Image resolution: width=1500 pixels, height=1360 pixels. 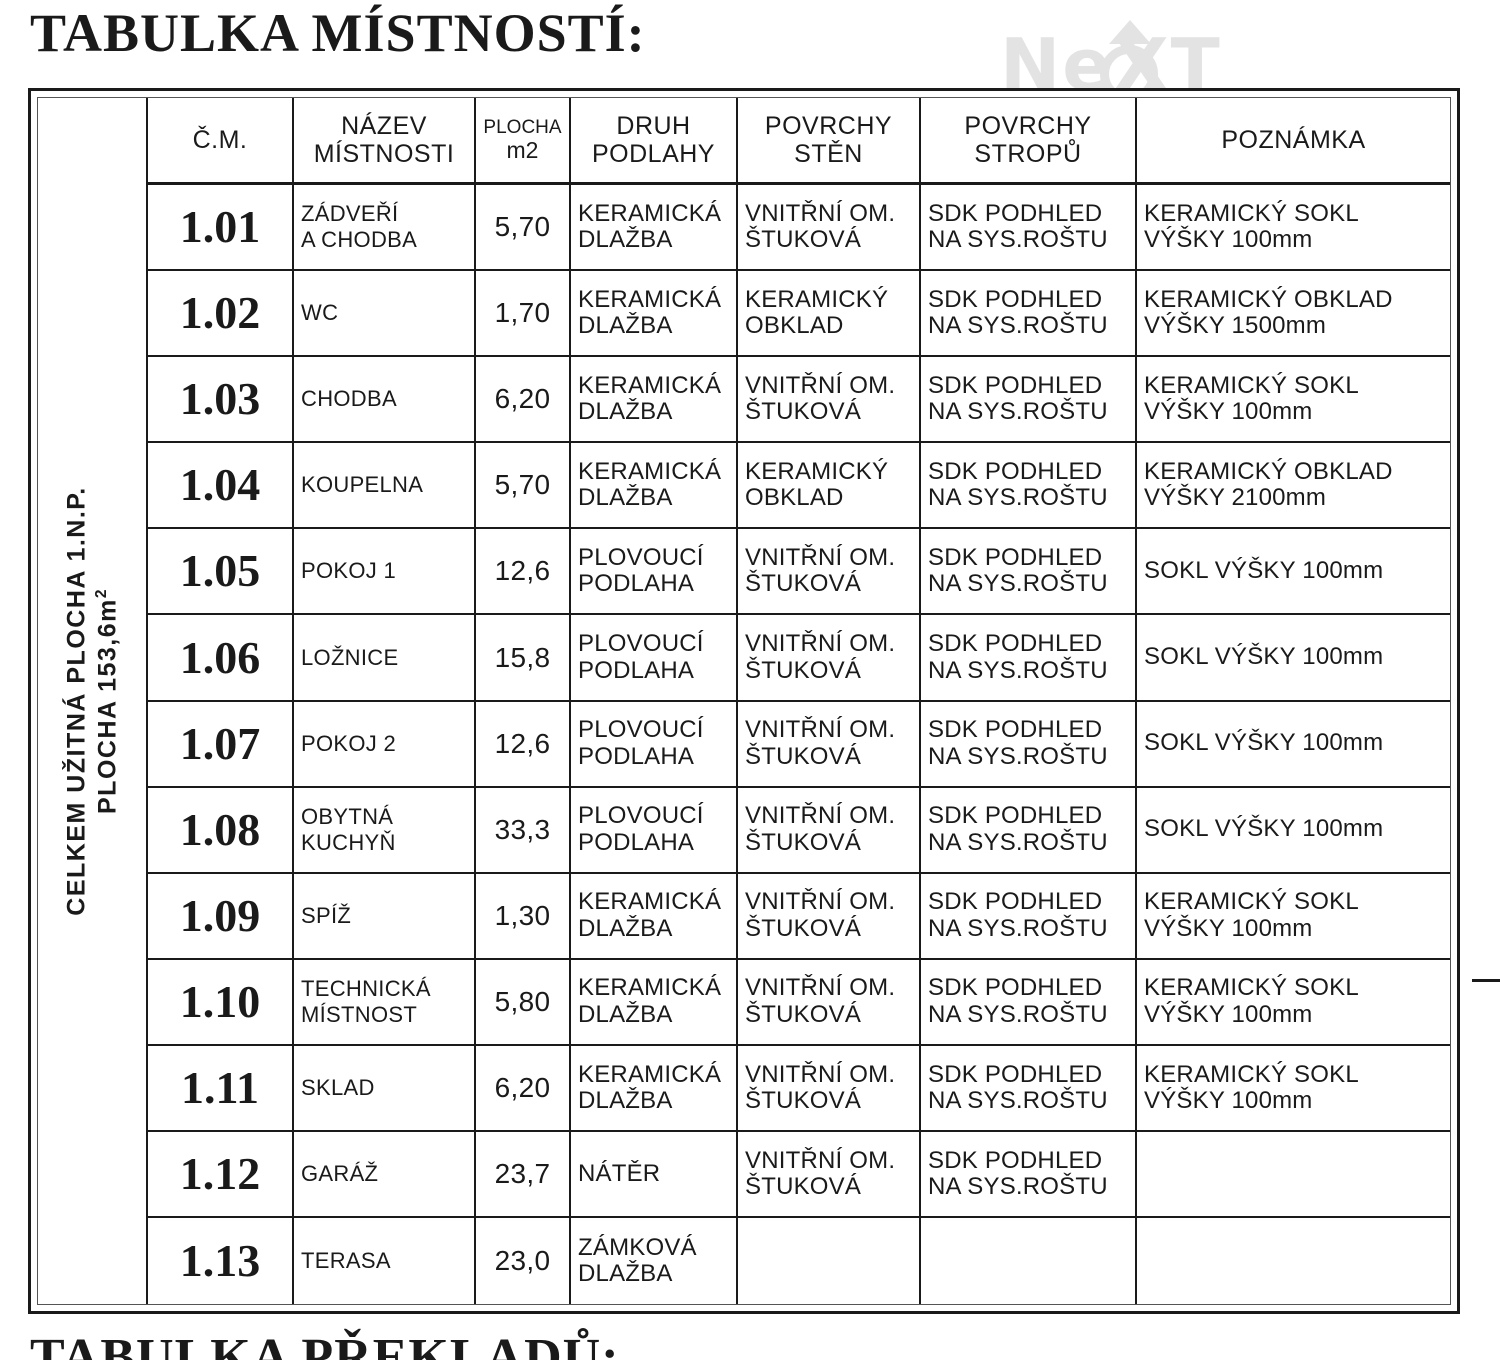 What do you see at coordinates (1486, 980) in the screenshot?
I see `right-edge-tick-mark` at bounding box center [1486, 980].